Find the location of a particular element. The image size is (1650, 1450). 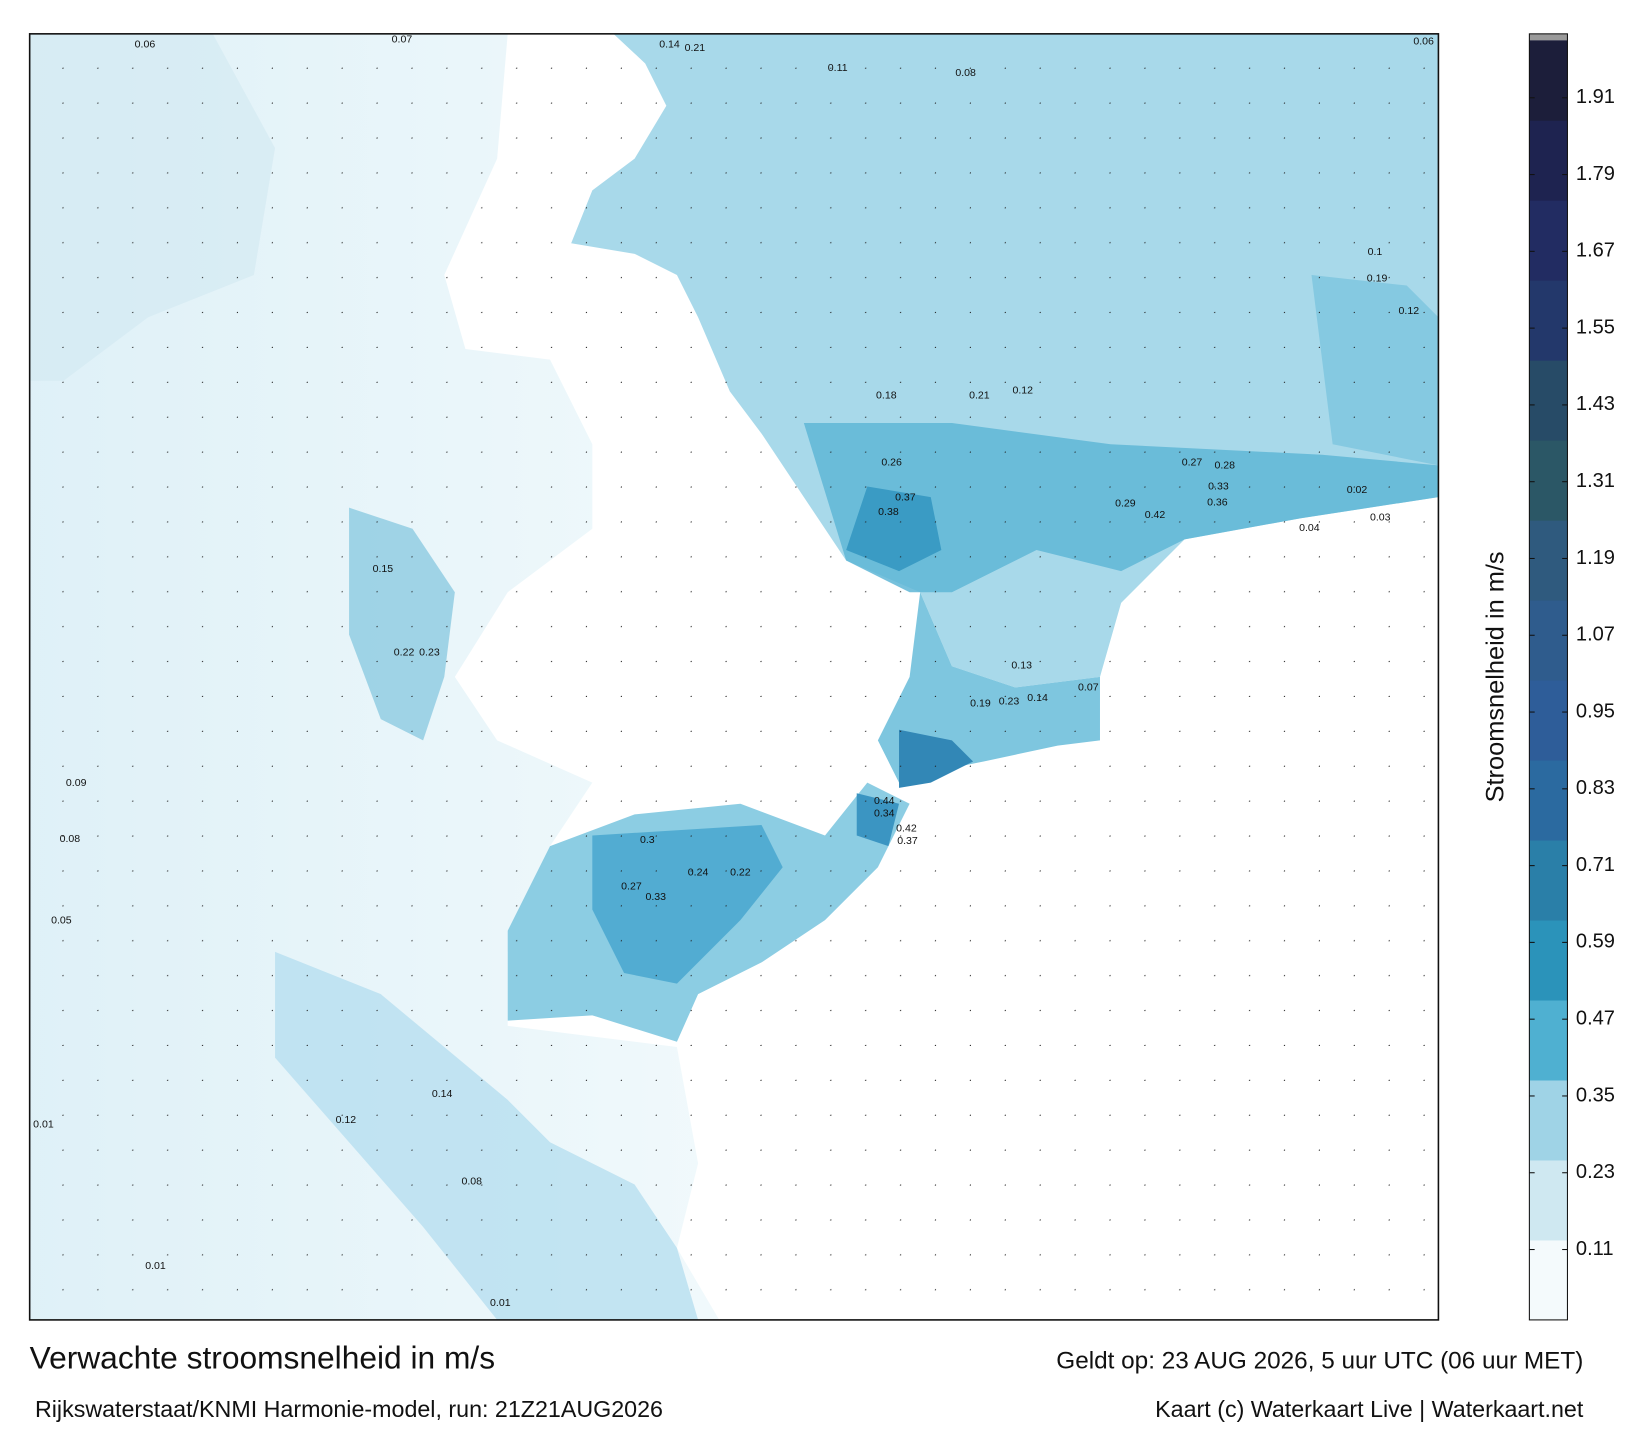

map-value-label: 0.05 is located at coordinates (61, 920).